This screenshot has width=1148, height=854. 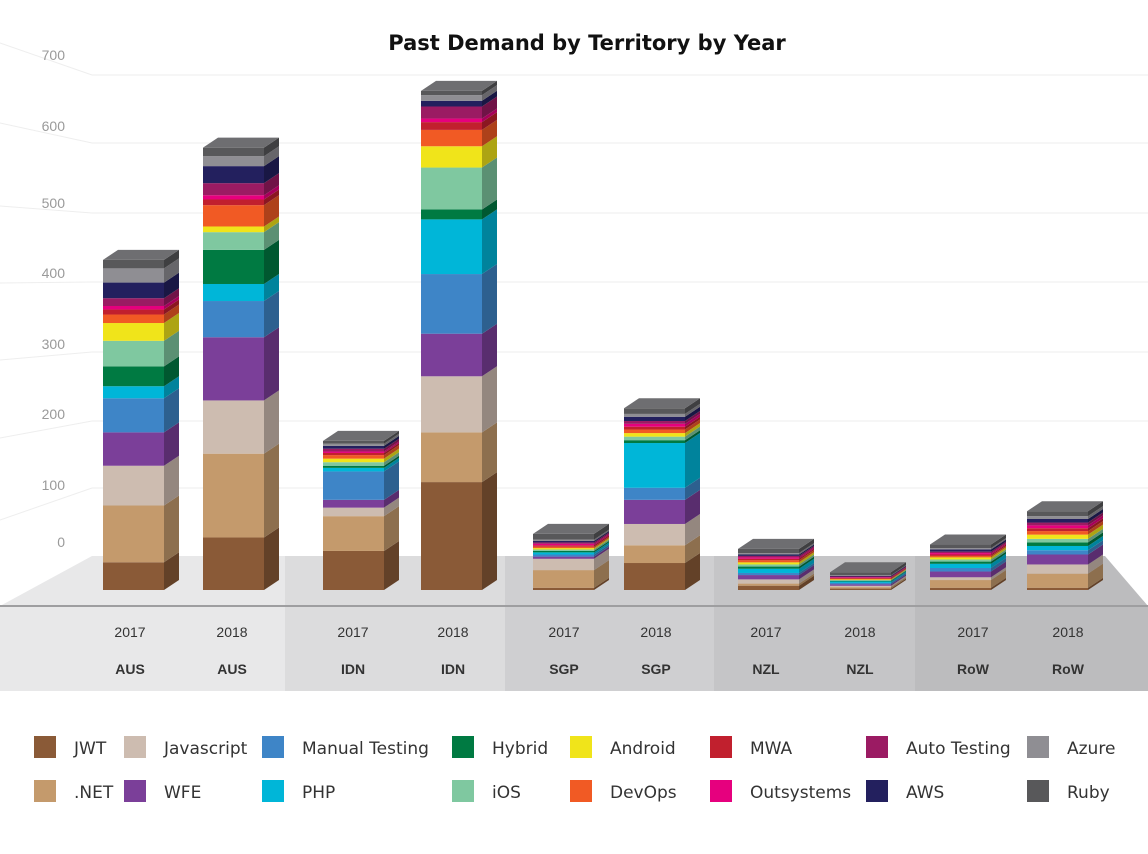 What do you see at coordinates (54, 414) in the screenshot?
I see `y-tick-label: 200` at bounding box center [54, 414].